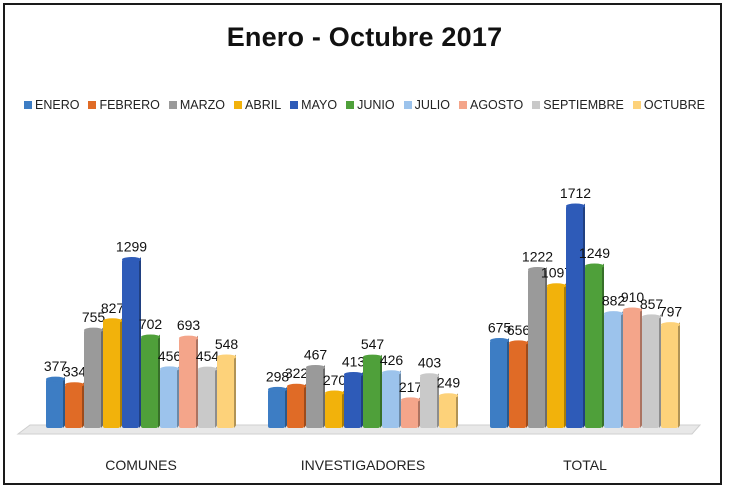 This screenshot has width=729, height=492. I want to click on data-label: 403, so click(430, 363).